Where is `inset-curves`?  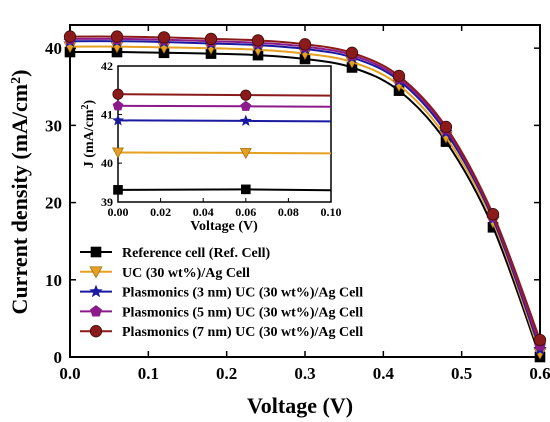 inset-curves is located at coordinates (222, 141).